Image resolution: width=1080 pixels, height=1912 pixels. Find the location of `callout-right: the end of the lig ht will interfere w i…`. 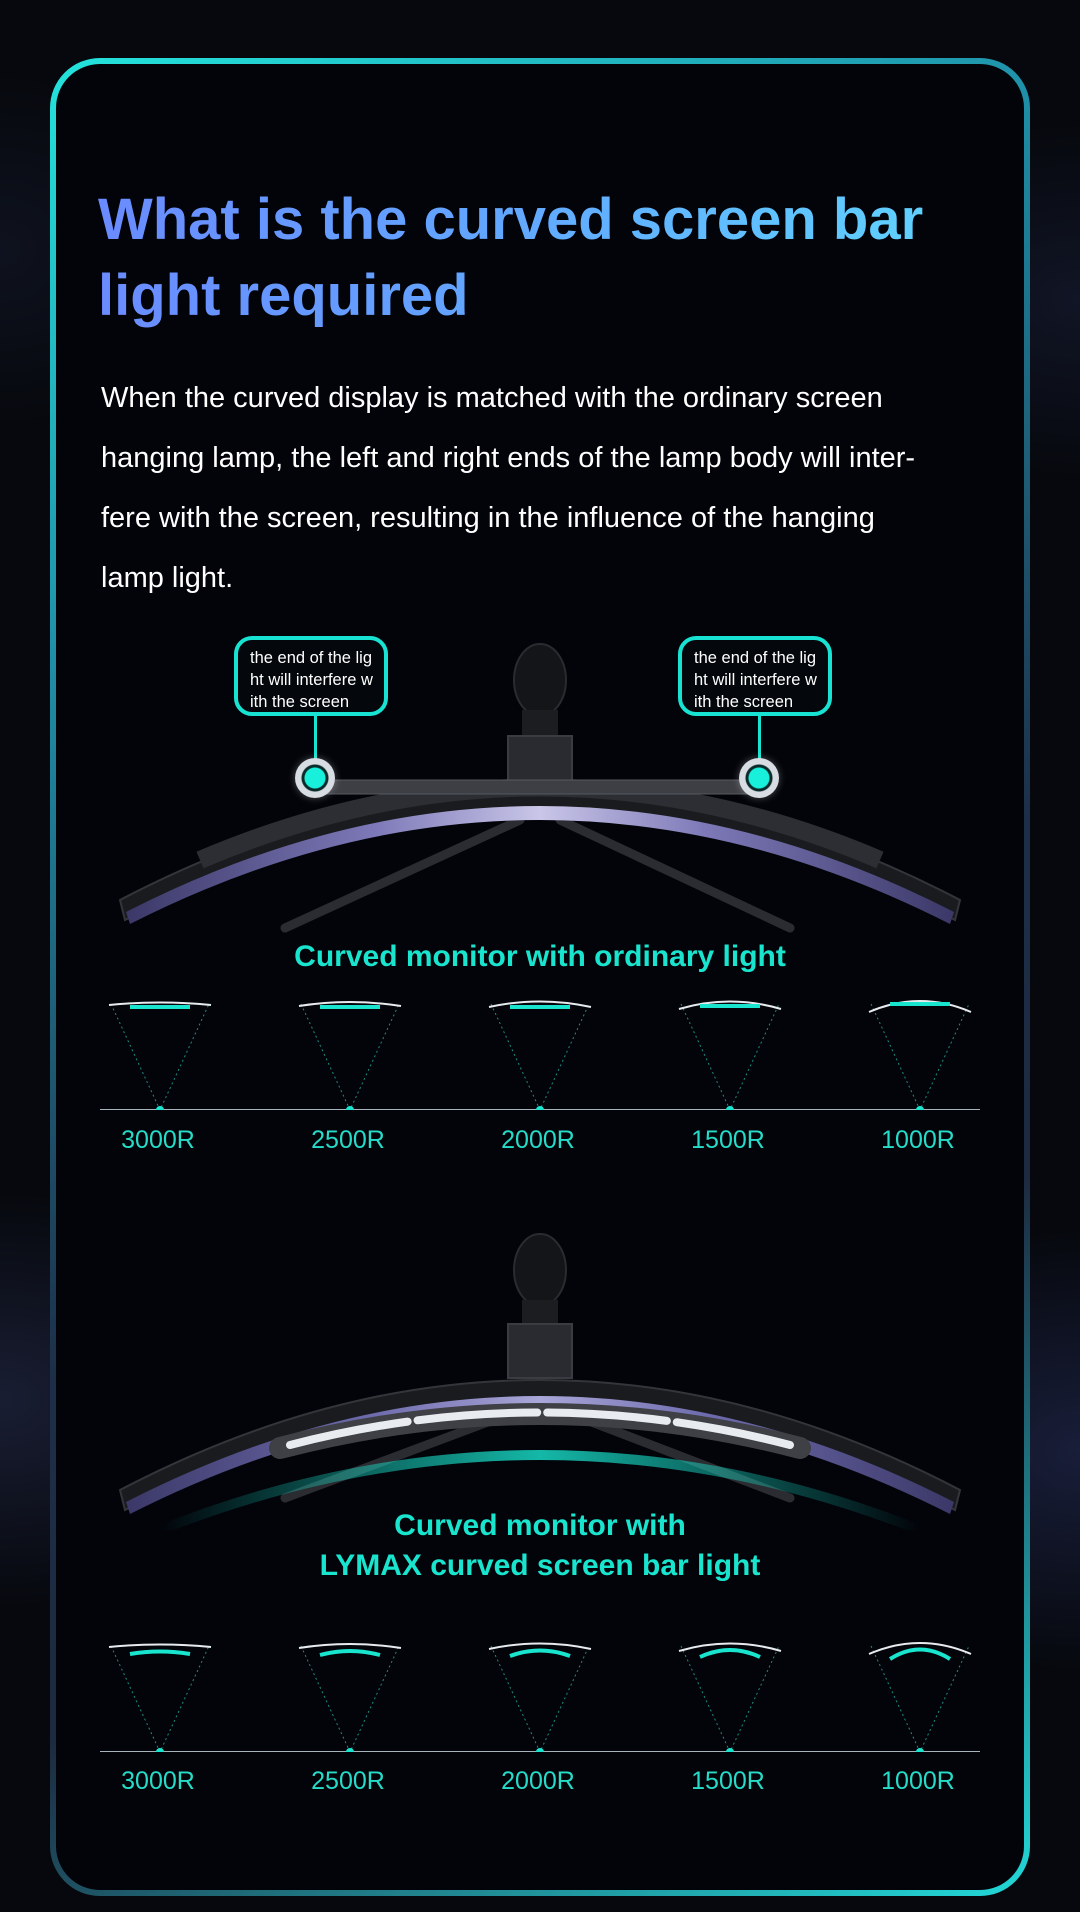

callout-right: the end of the lig ht will interfere w i… is located at coordinates (755, 676).